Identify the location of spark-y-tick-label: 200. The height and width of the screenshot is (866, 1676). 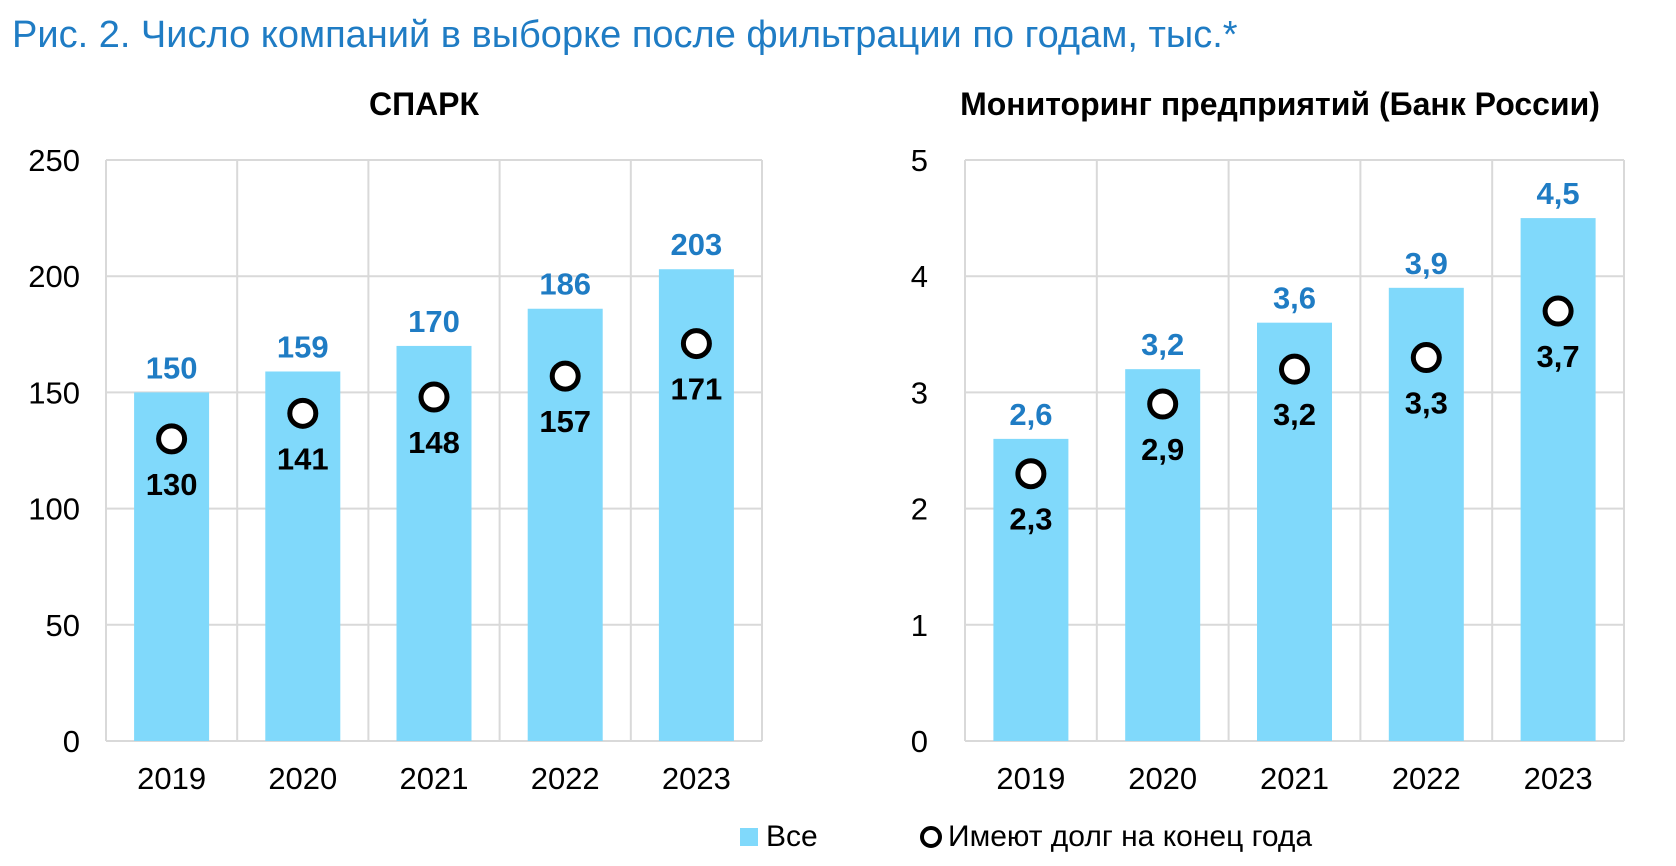
(54, 276).